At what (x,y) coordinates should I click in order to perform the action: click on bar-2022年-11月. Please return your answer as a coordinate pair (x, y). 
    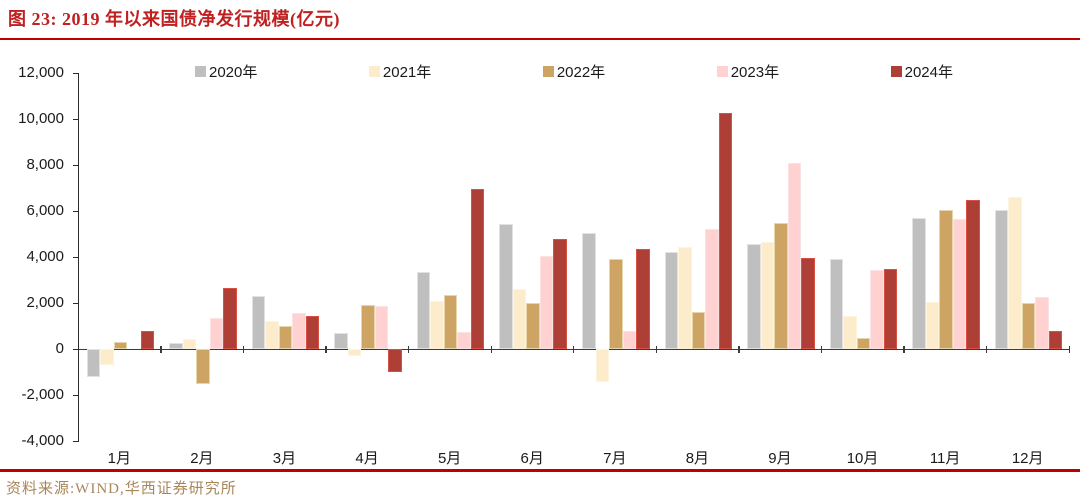
    Looking at the image, I should click on (946, 279).